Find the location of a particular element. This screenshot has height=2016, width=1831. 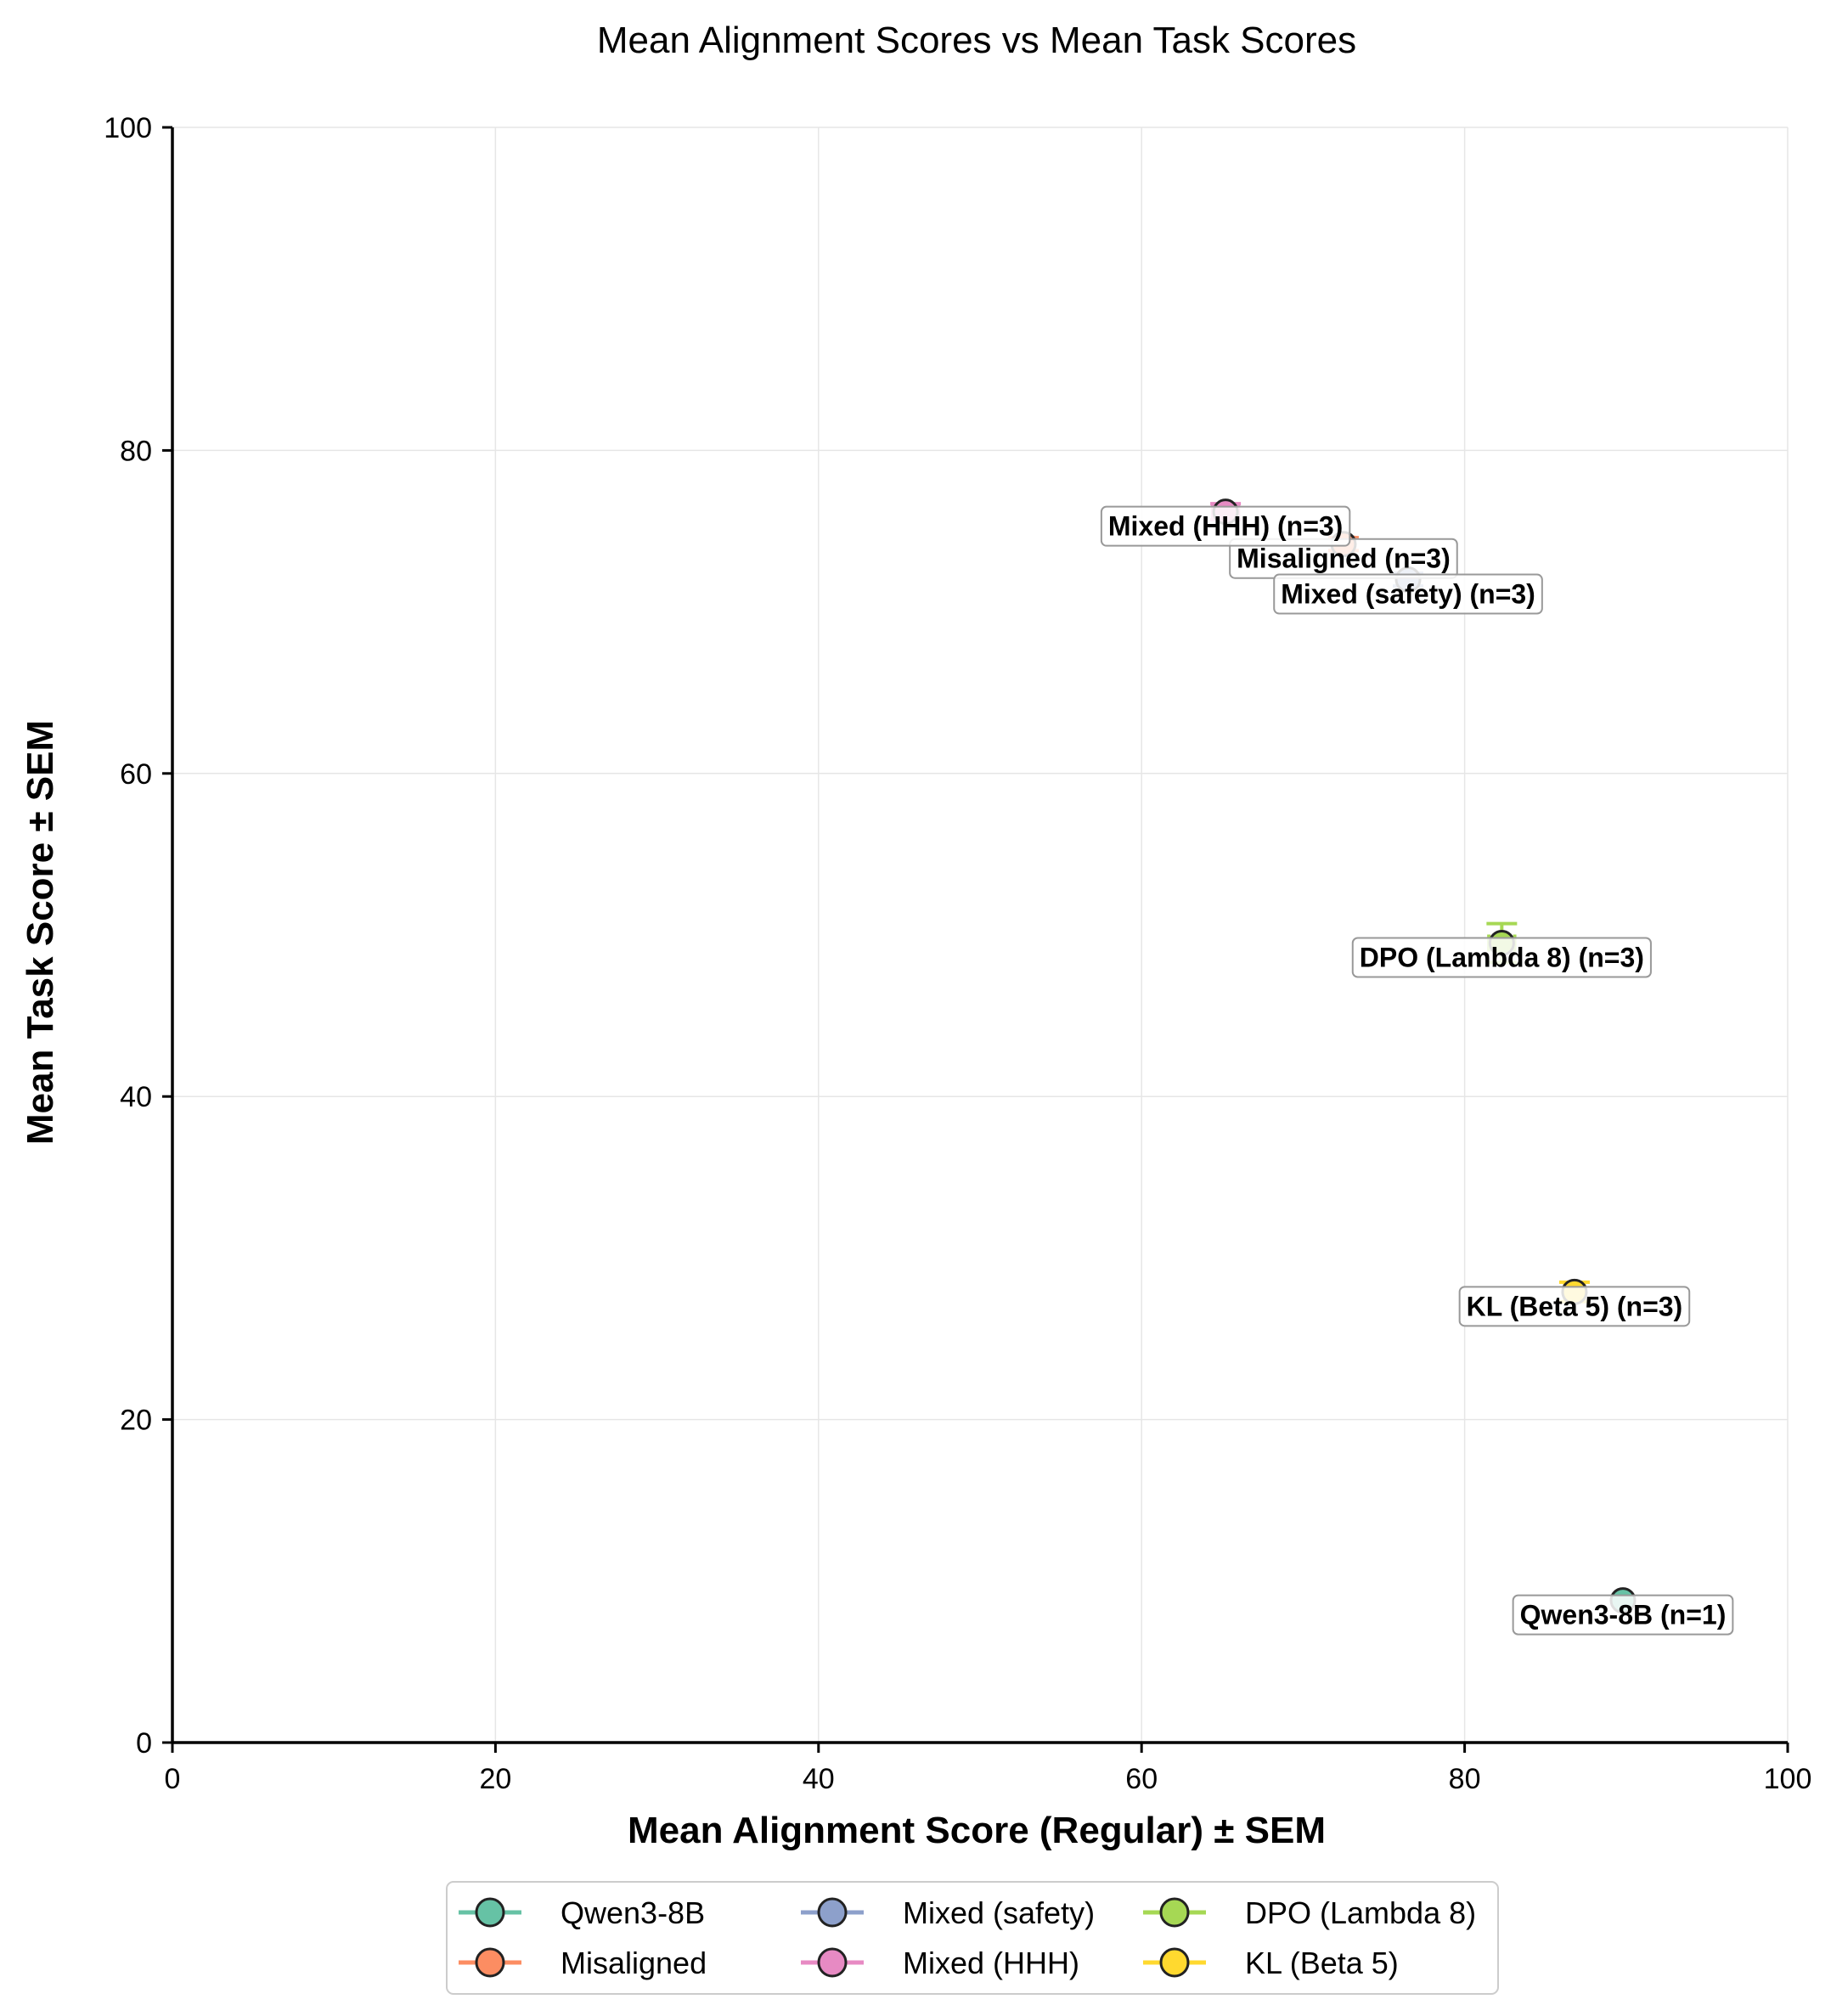

x-tick-label: 20 is located at coordinates (495, 1779).